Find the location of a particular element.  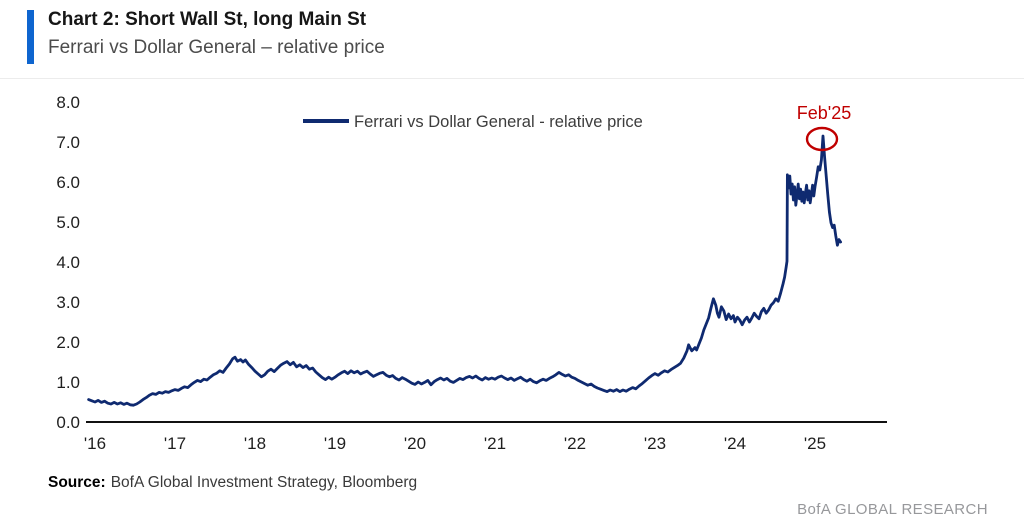

x-tick-label: '21 is located at coordinates (495, 443).